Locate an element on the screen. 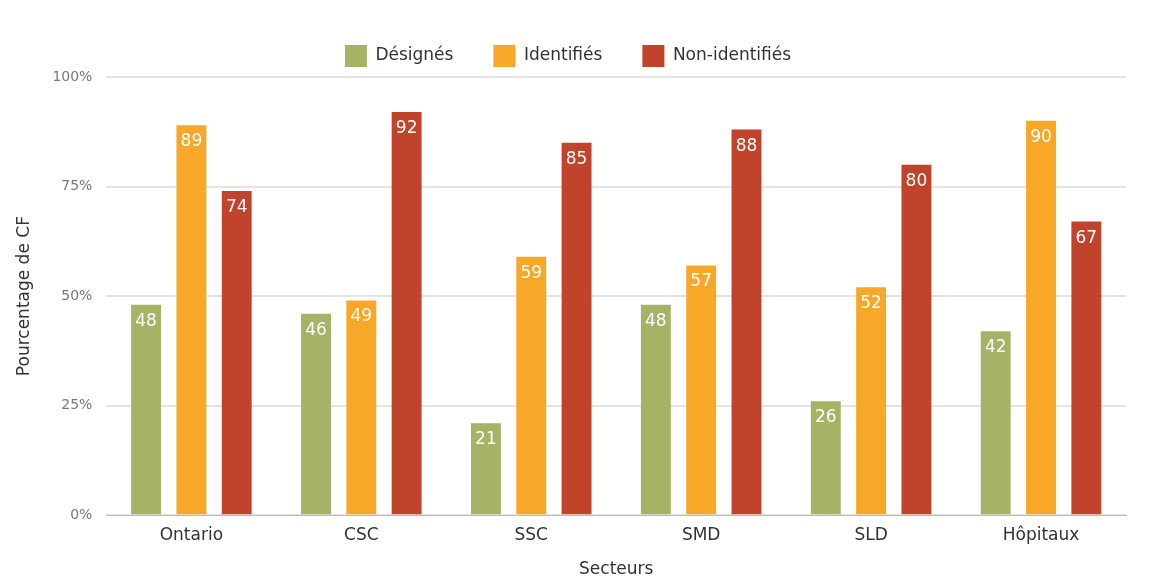 The image size is (1156, 586). data-label: 88 is located at coordinates (746, 144).